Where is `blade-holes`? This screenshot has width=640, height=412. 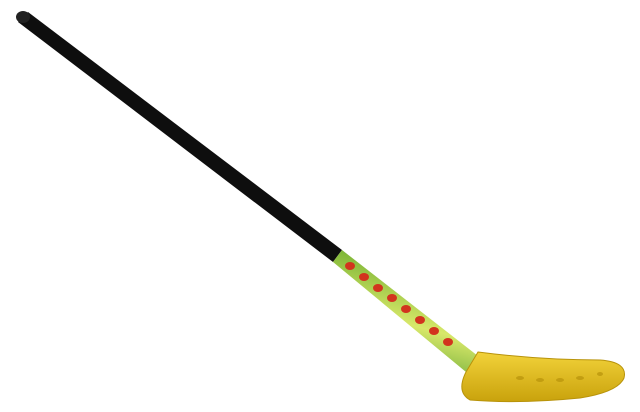 blade-holes is located at coordinates (559, 377).